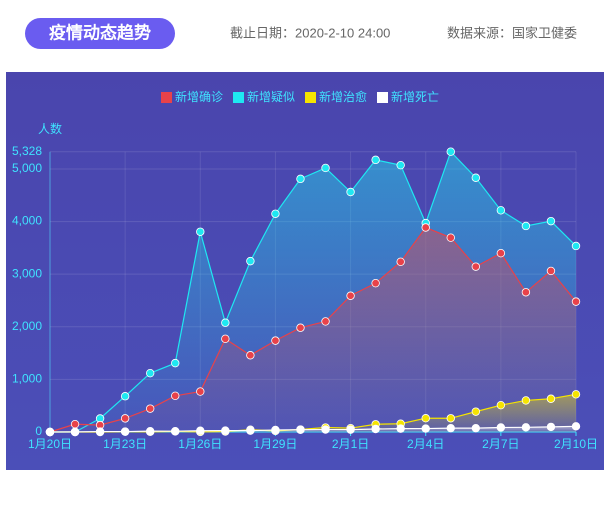 The height and width of the screenshot is (511, 610). Describe the element at coordinates (27, 273) in the screenshot. I see `y-tick-label: 3,000` at that location.